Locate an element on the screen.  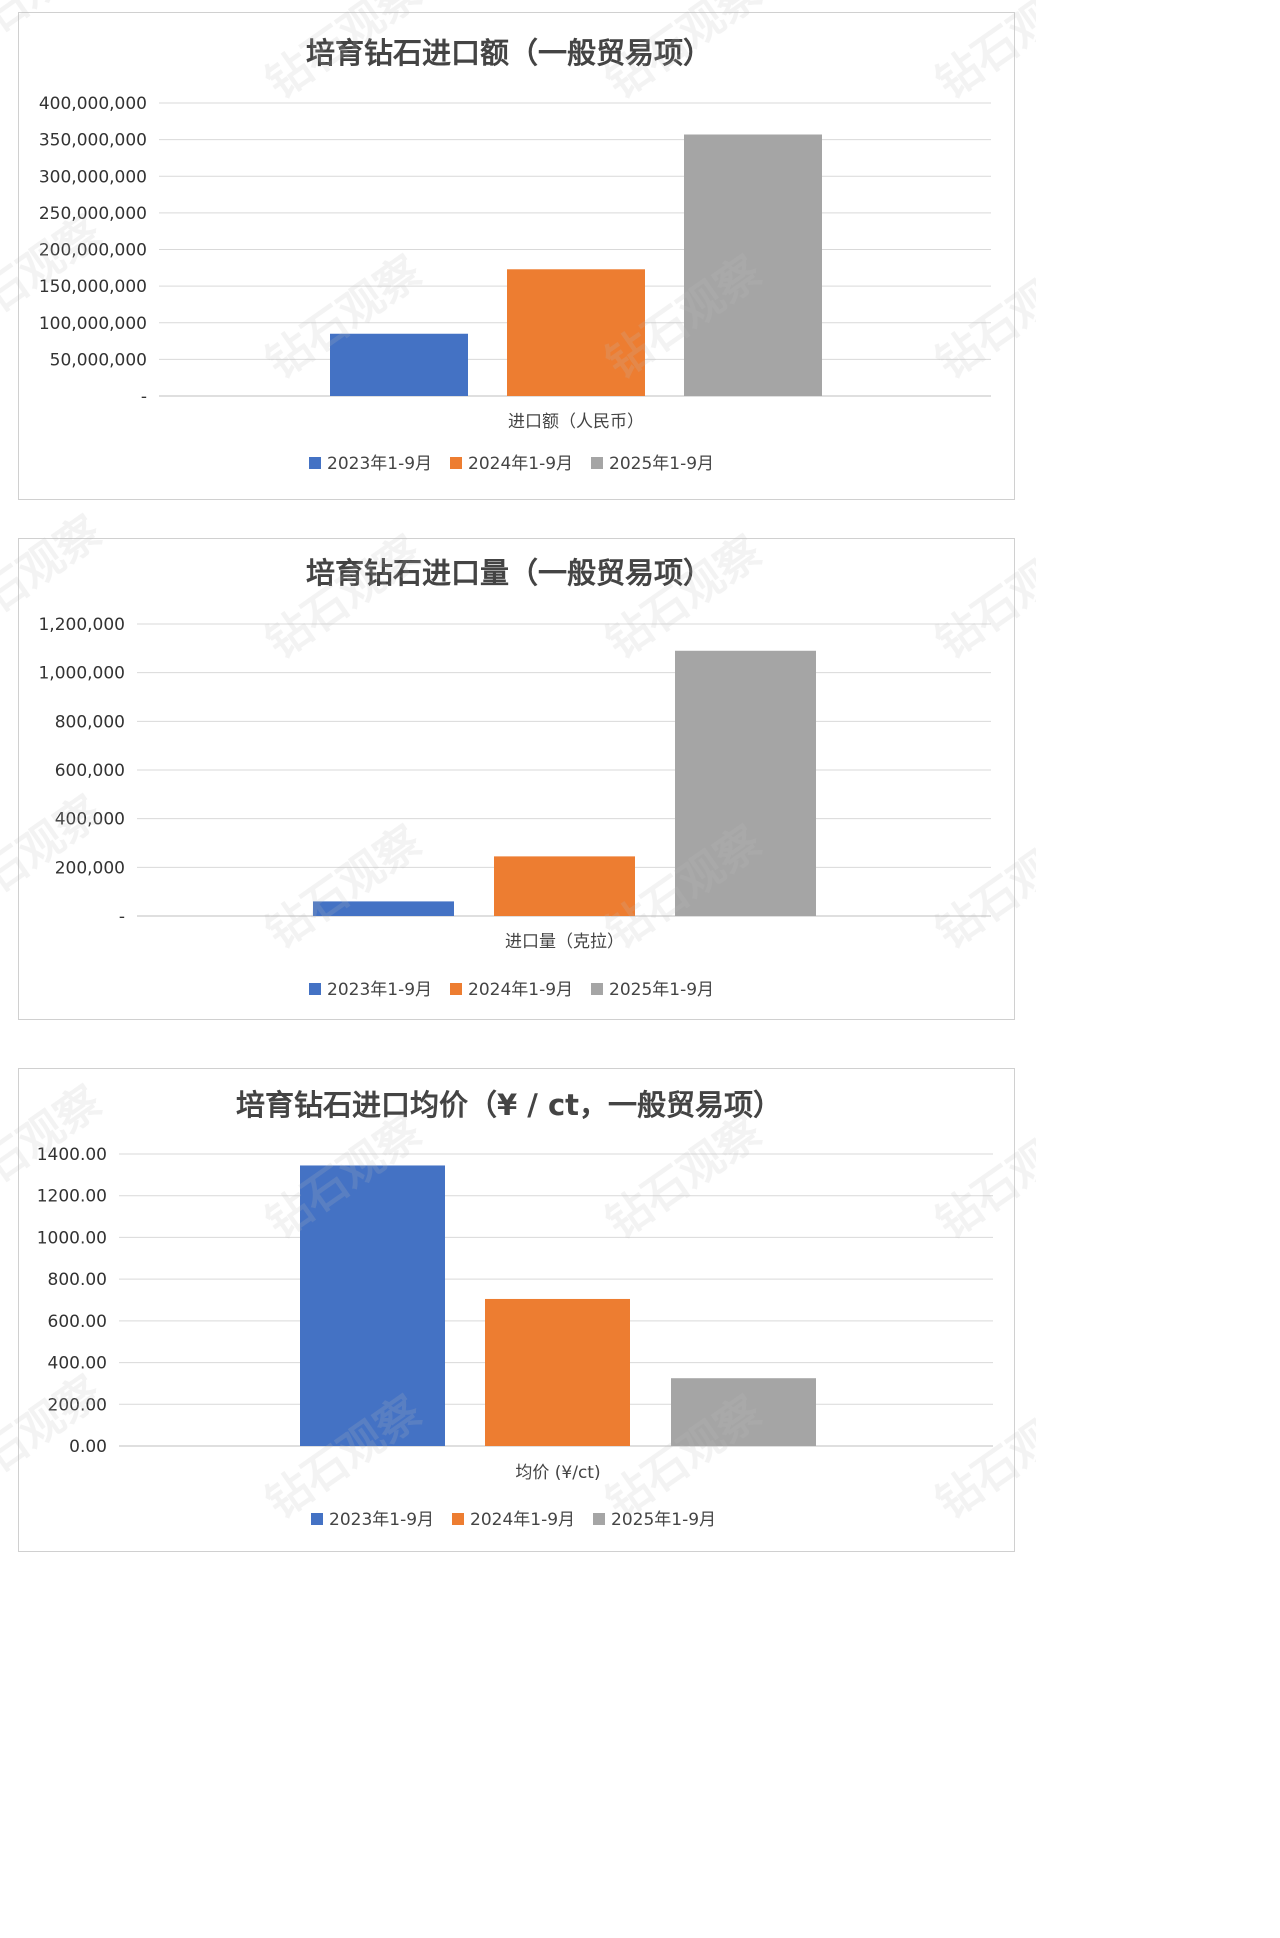
y-tick-label: 200,000 is located at coordinates (90, 868).